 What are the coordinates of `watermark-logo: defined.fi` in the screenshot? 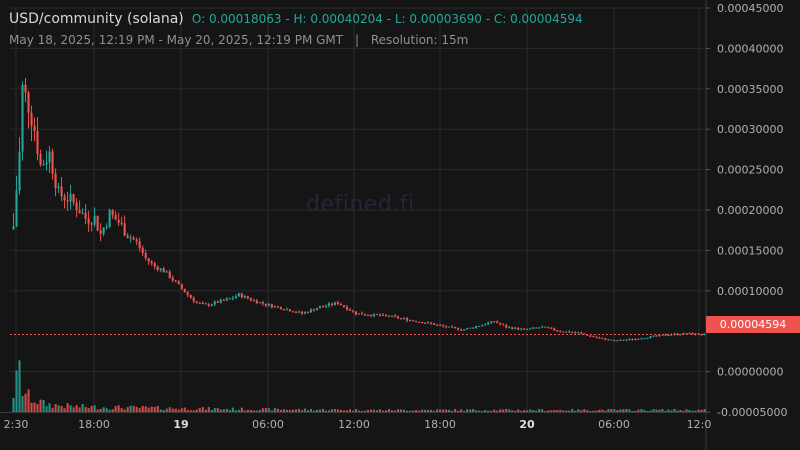 It's located at (360, 204).